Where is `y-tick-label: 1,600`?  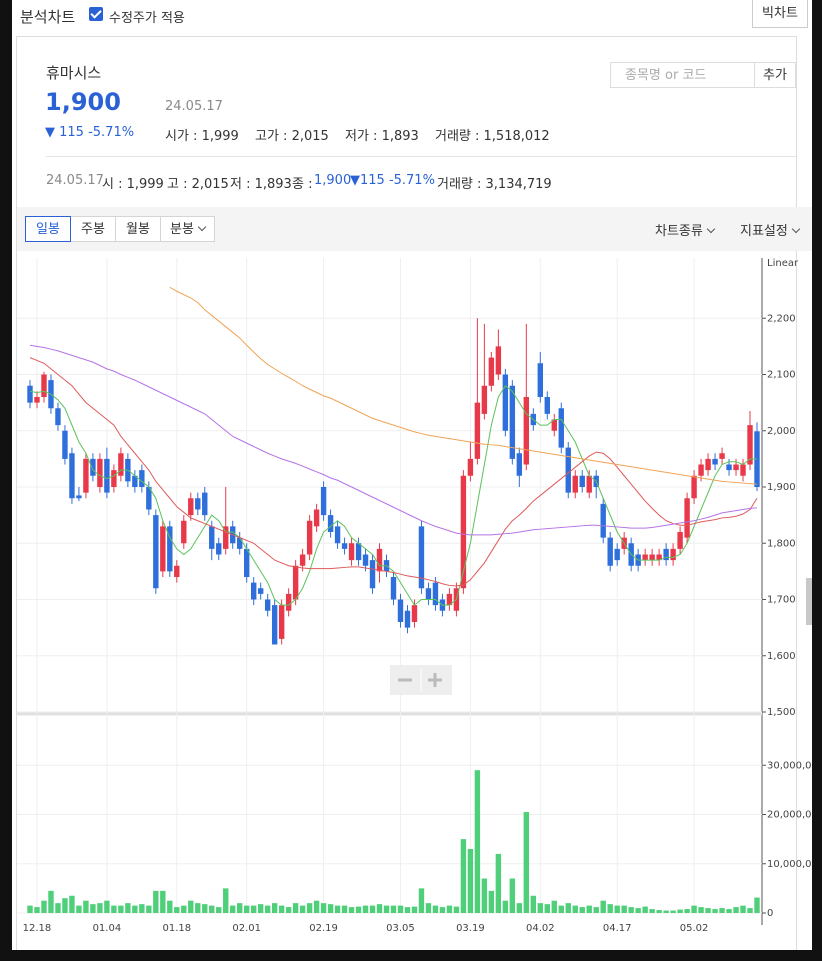 y-tick-label: 1,600 is located at coordinates (781, 656).